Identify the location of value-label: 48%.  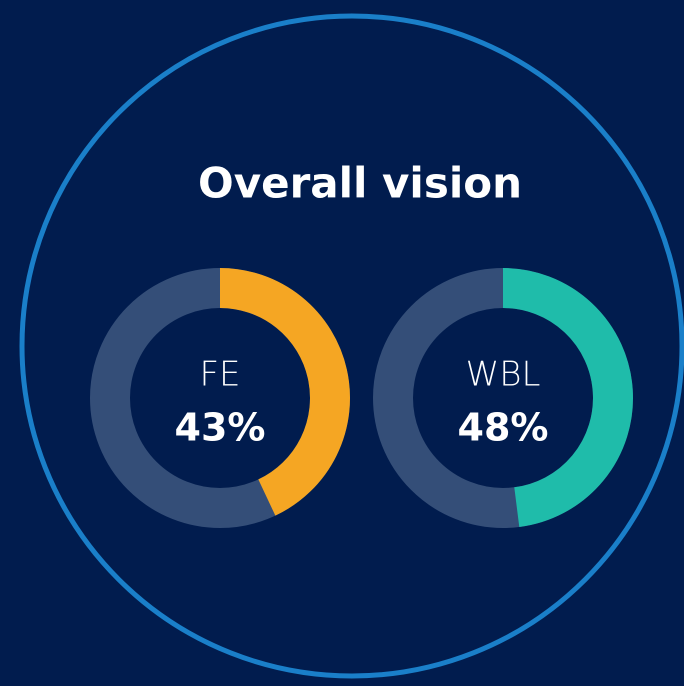
(503, 428).